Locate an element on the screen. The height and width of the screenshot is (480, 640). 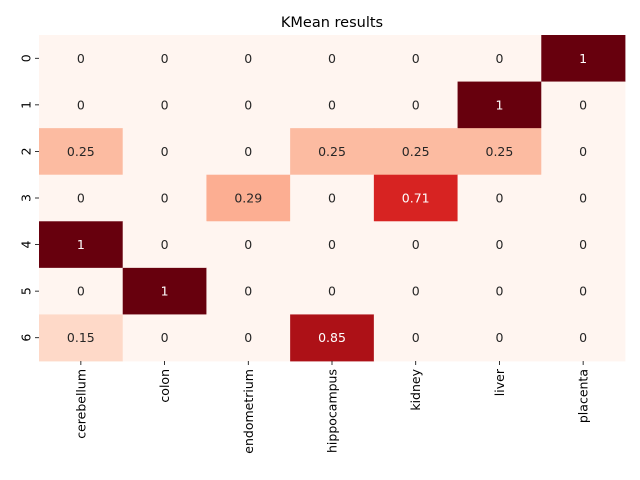
chart-title: KMean results is located at coordinates (332, 23).